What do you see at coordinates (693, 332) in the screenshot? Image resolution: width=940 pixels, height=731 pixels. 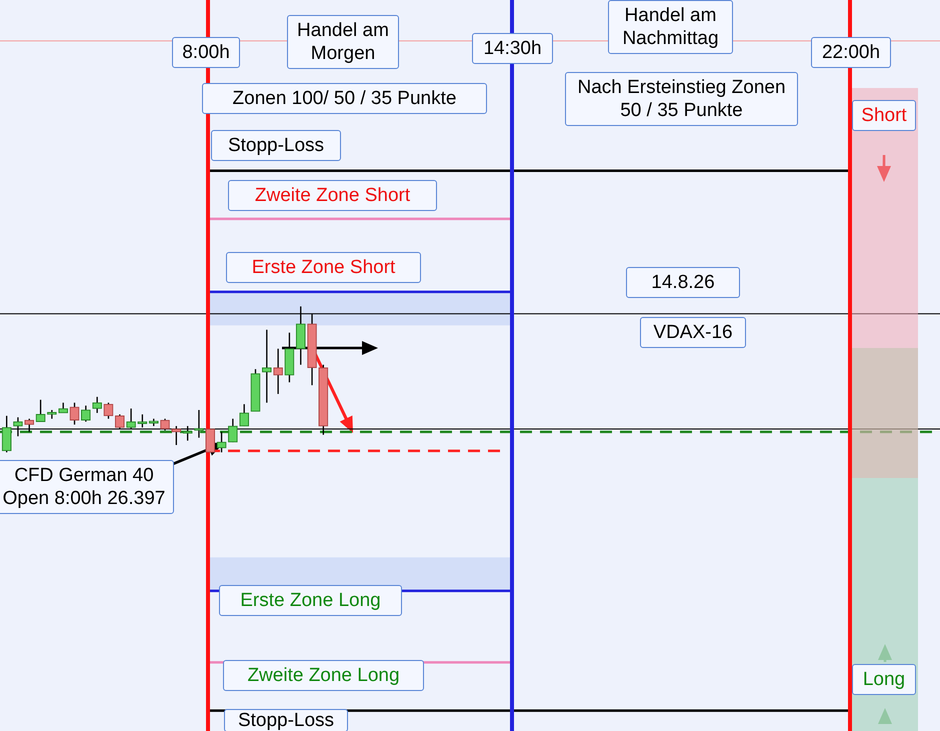 I see `text: VDAX-16` at bounding box center [693, 332].